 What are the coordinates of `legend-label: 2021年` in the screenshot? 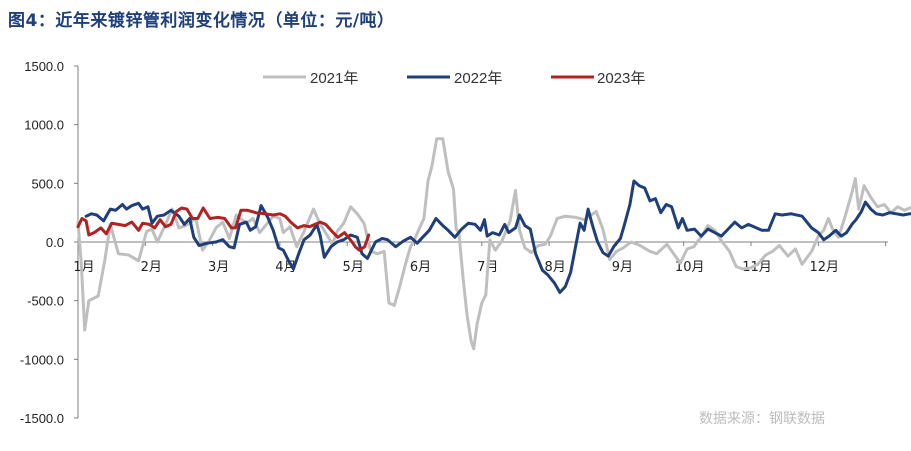 It's located at (334, 78).